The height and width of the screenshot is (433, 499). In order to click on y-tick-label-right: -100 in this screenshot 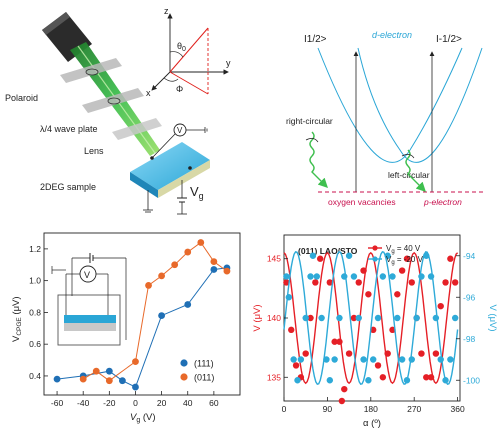, I will do `click(471, 380)`.